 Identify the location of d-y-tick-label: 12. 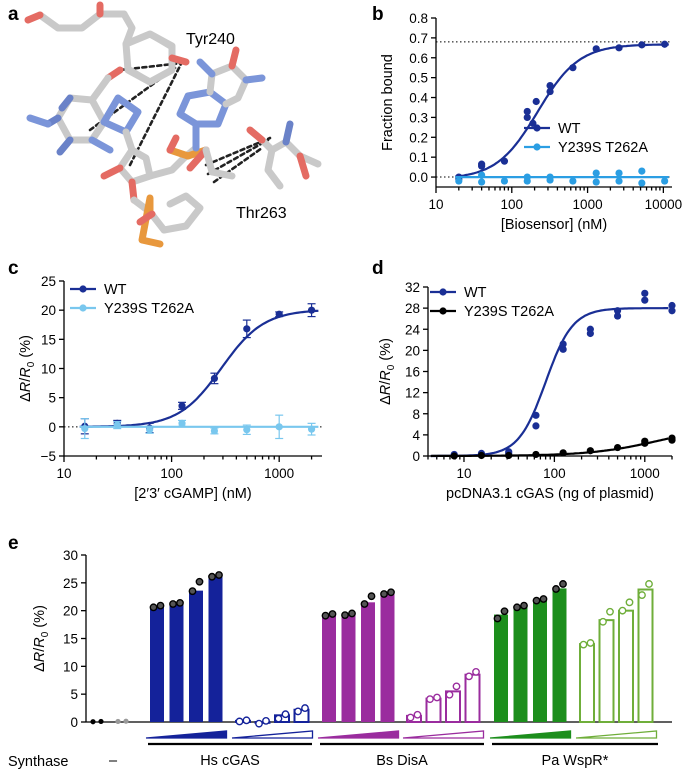
(412, 393).